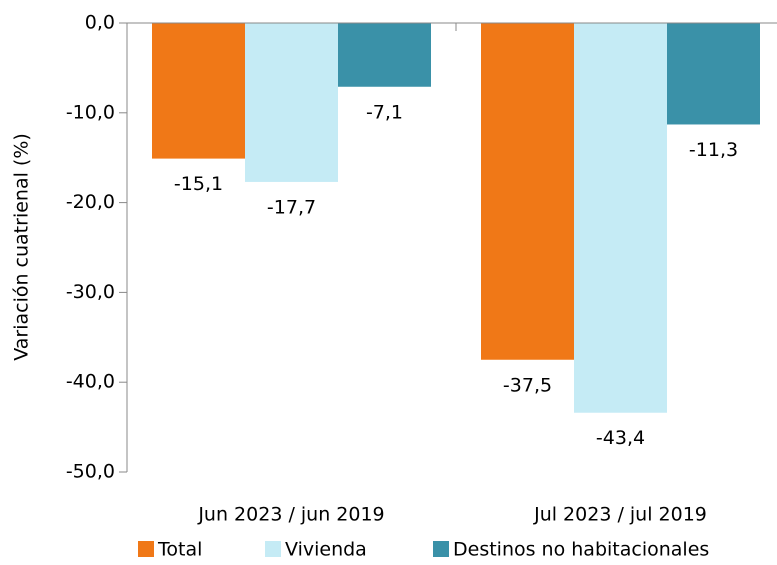  Describe the element at coordinates (620, 515) in the screenshot. I see `x-tick-label: Jul 2023 / jul 2019` at that location.